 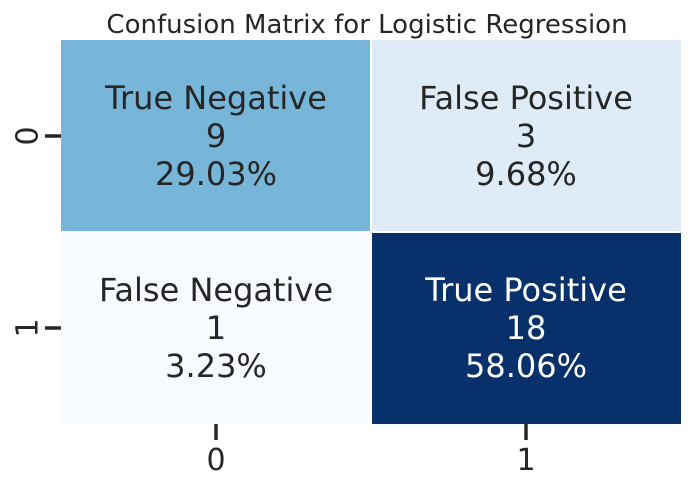 What do you see at coordinates (216, 366) in the screenshot?
I see `cell-percent-label: 3.23%` at bounding box center [216, 366].